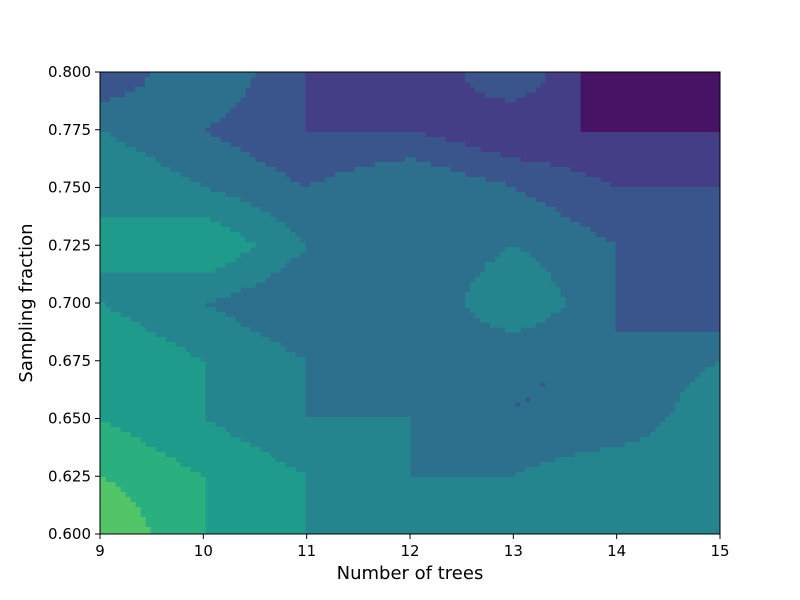  Describe the element at coordinates (69, 361) in the screenshot. I see `y-tick-label: 0.675` at that location.